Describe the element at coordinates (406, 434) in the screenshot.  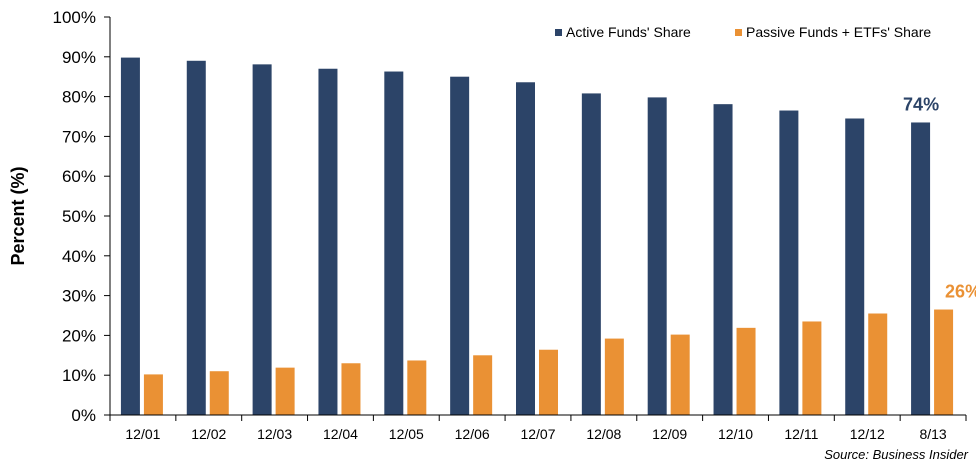
I see `x-tick-label: 12/05` at that location.